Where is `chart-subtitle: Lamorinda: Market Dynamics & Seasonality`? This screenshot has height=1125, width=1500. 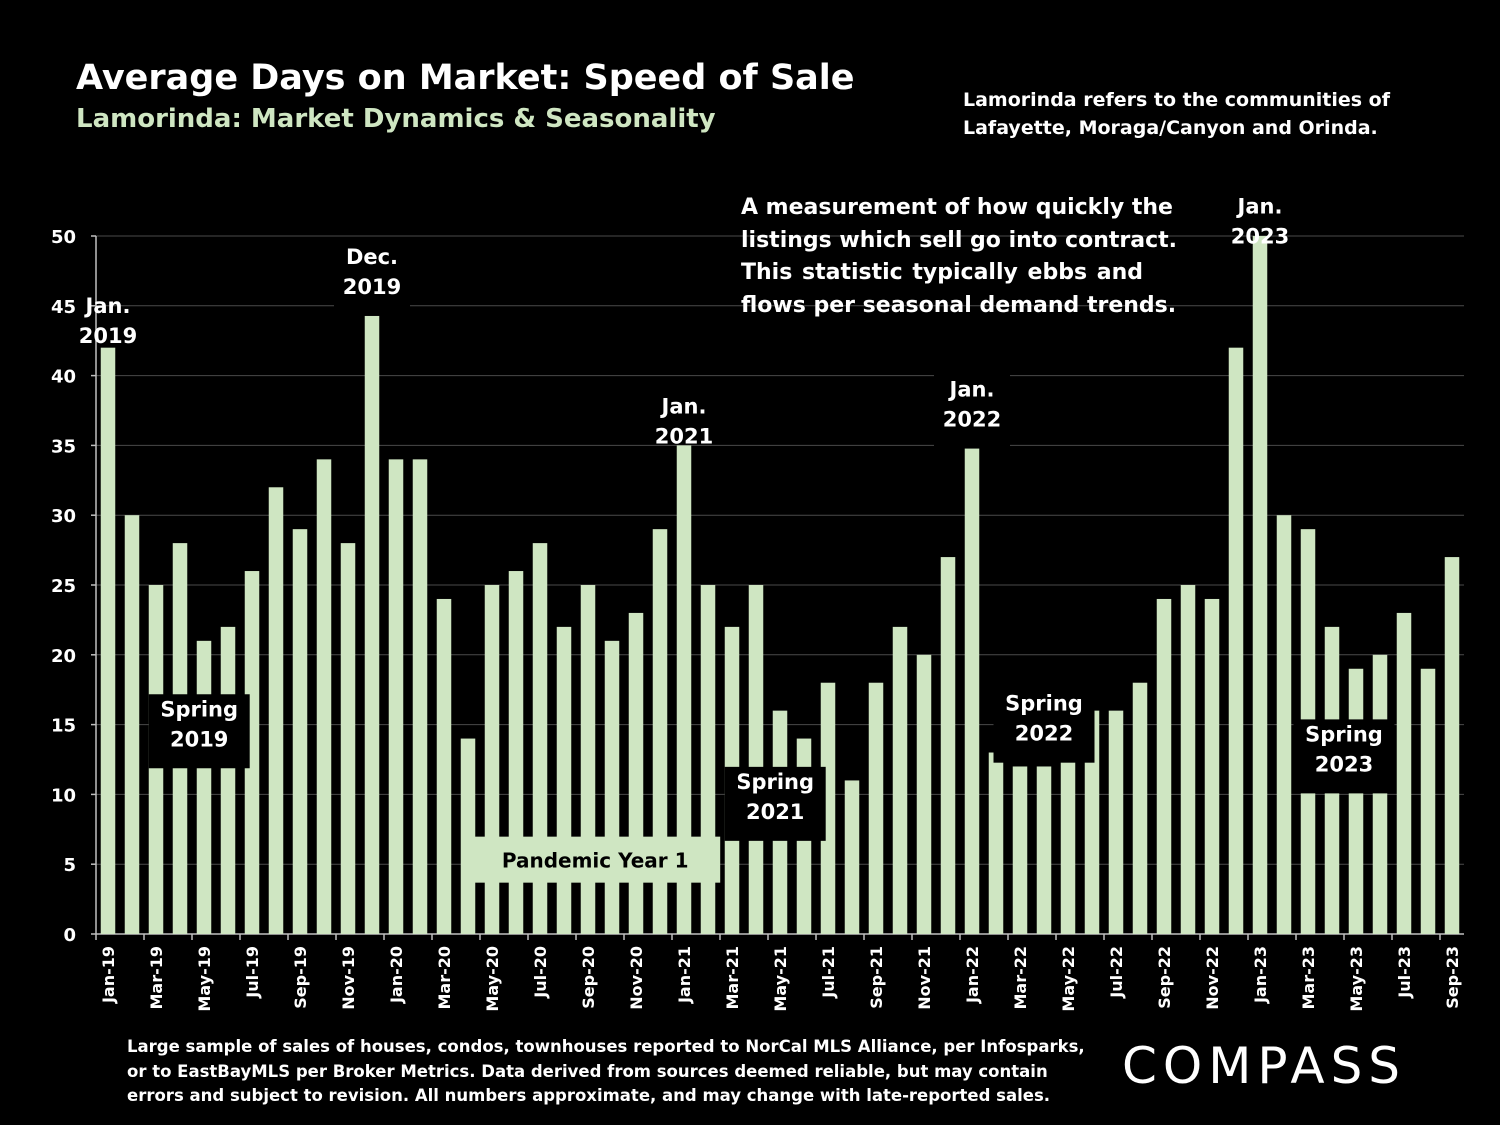 chart-subtitle: Lamorinda: Market Dynamics & Seasonality is located at coordinates (396, 119).